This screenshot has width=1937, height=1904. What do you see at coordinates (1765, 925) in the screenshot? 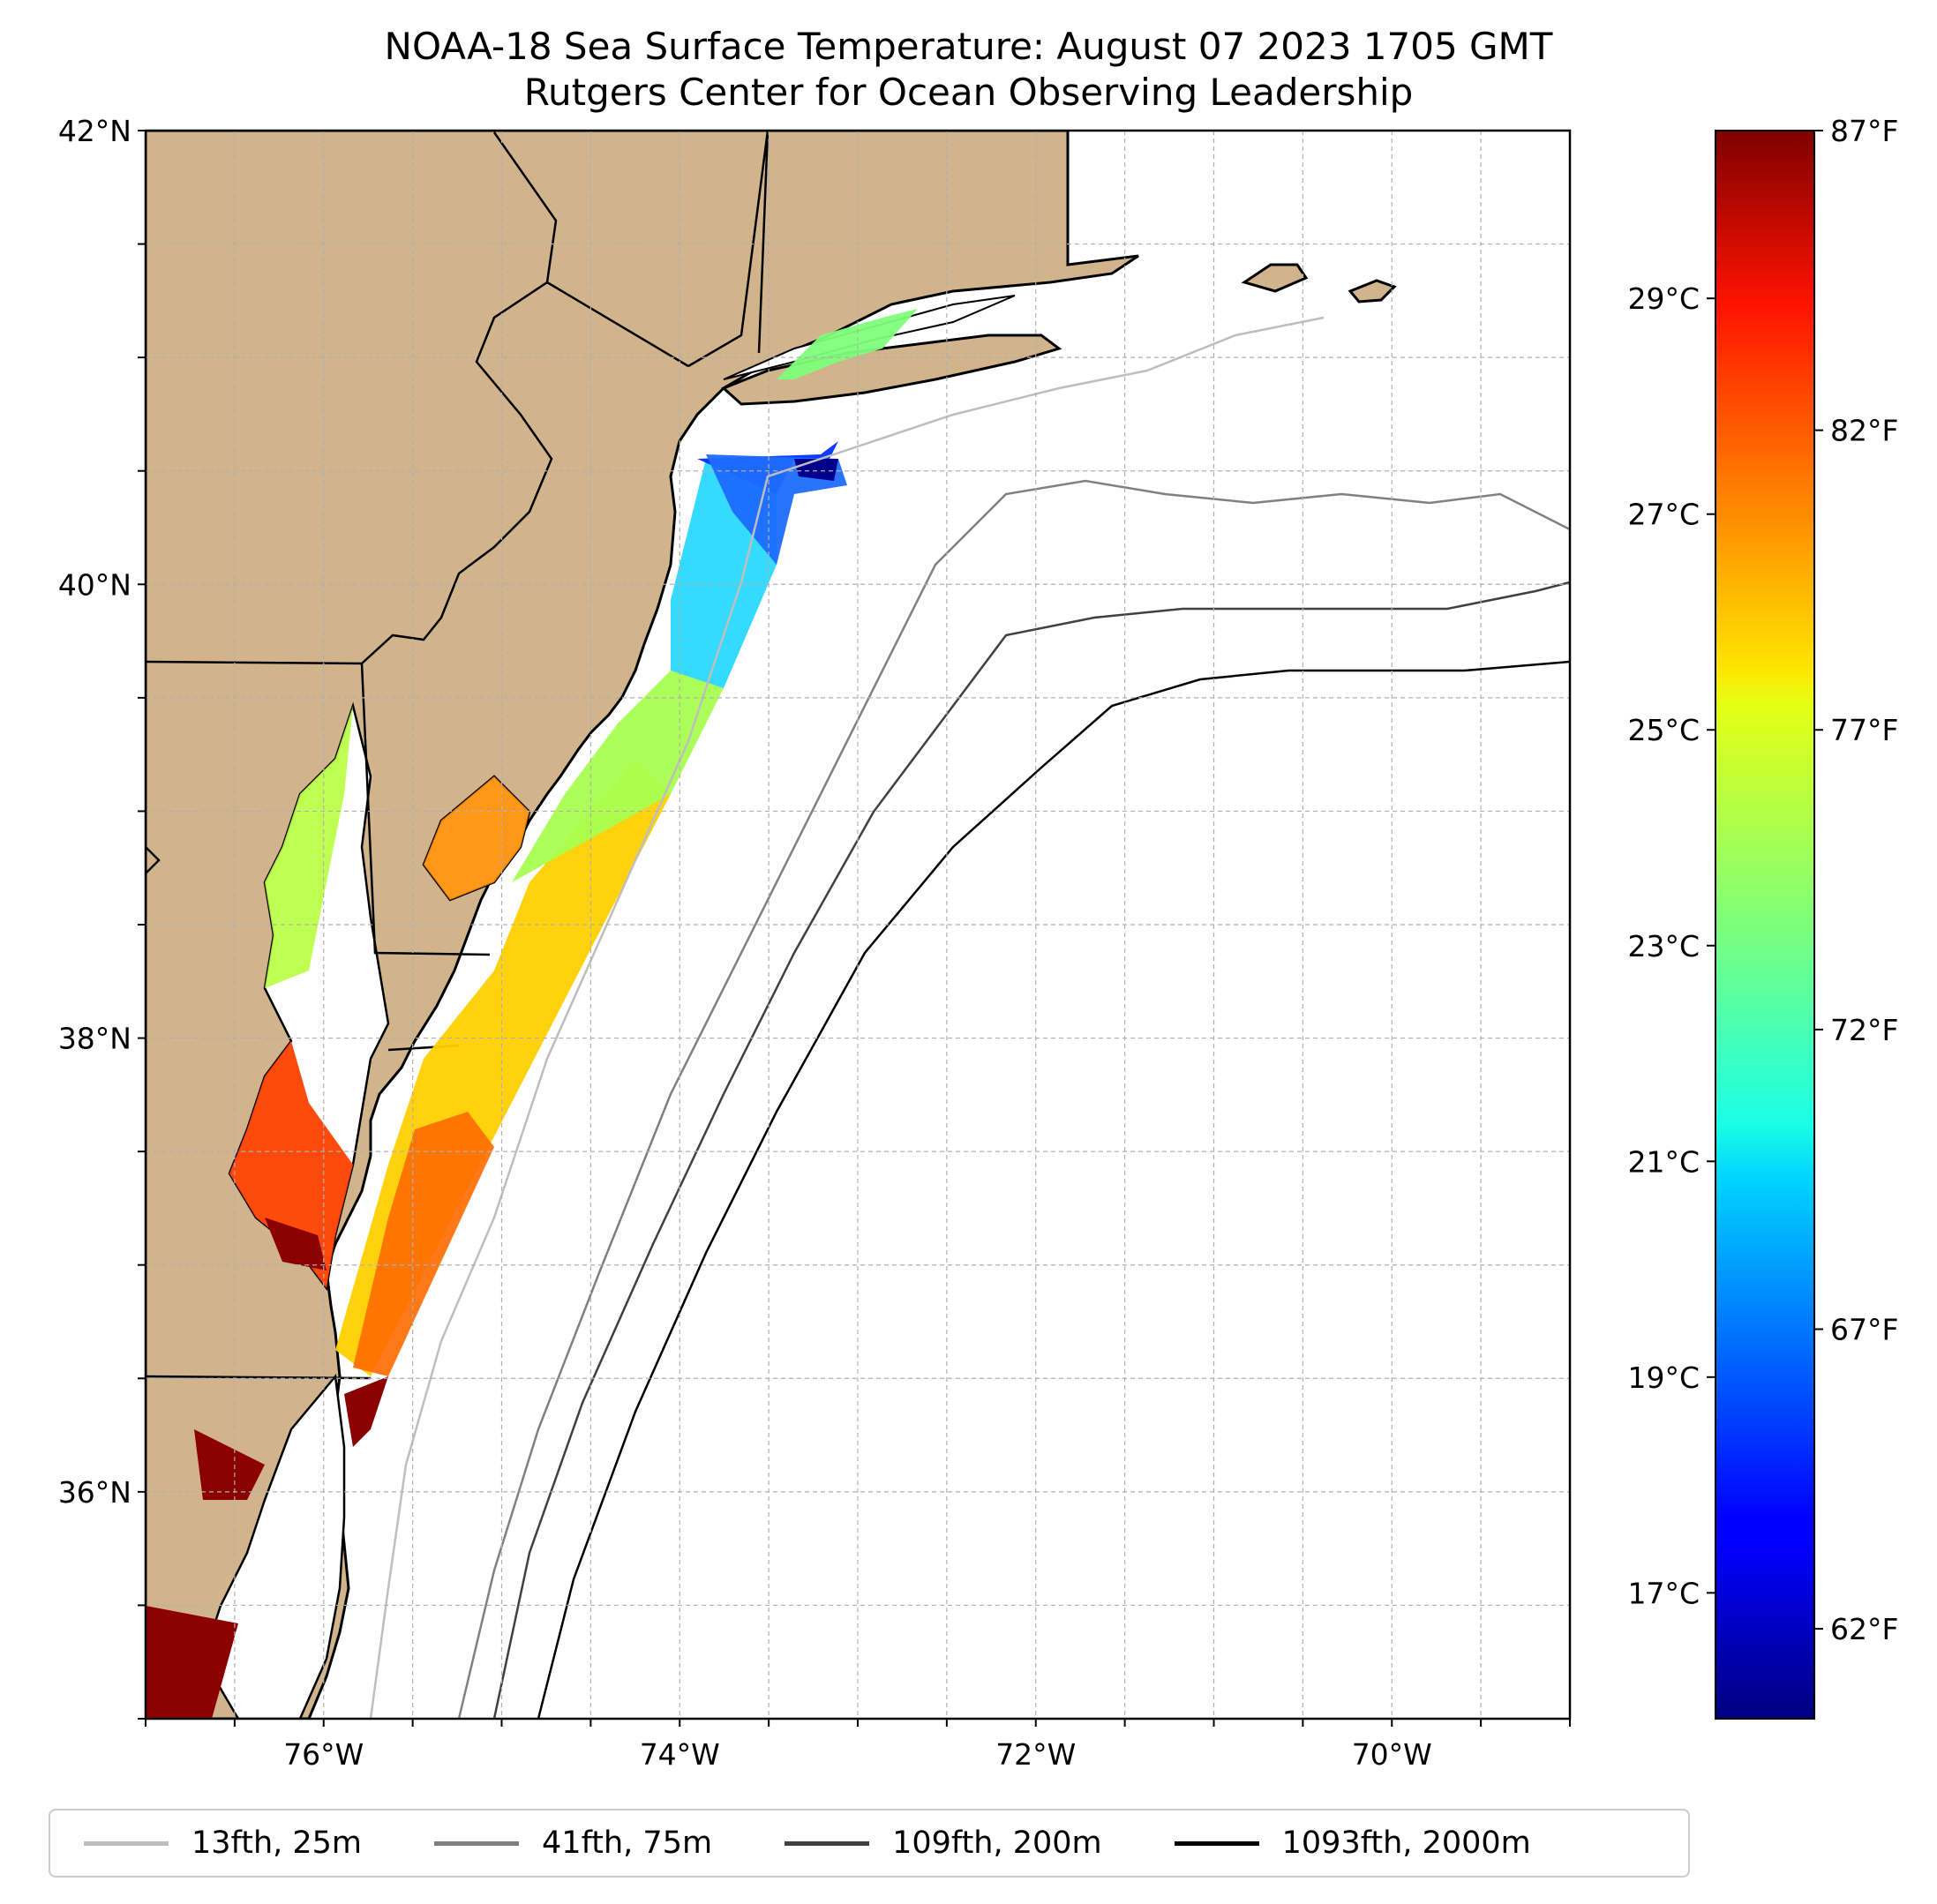
I see `colorbar` at bounding box center [1765, 925].